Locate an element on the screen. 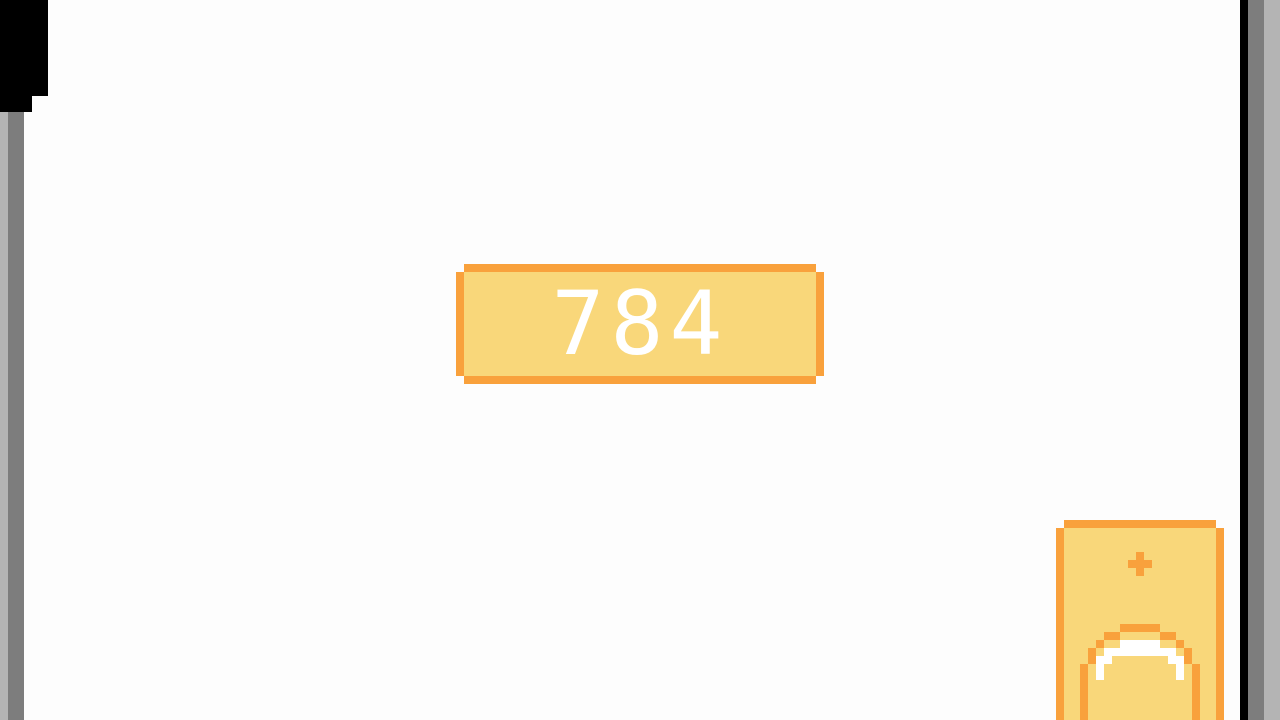 Image resolution: width=1280 pixels, height=720 pixels. score-panel-border-right is located at coordinates (820, 324).